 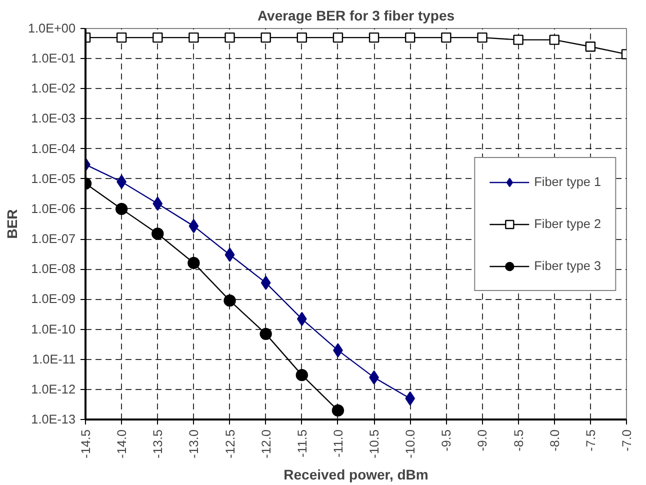 I want to click on x-tick-label: -8.0, so click(x=555, y=440).